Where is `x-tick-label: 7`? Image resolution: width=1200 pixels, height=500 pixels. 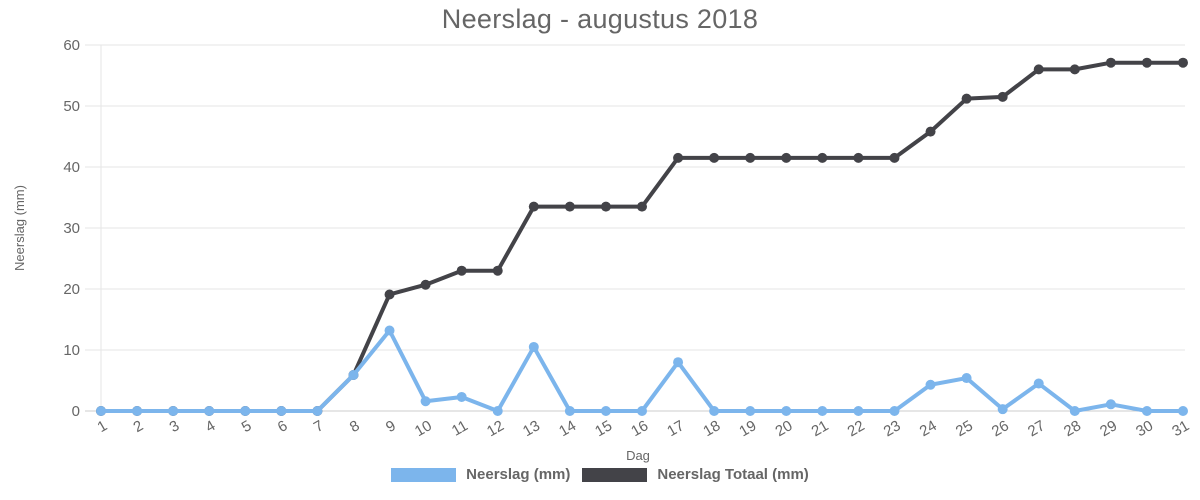
x-tick-label: 7 is located at coordinates (319, 426).